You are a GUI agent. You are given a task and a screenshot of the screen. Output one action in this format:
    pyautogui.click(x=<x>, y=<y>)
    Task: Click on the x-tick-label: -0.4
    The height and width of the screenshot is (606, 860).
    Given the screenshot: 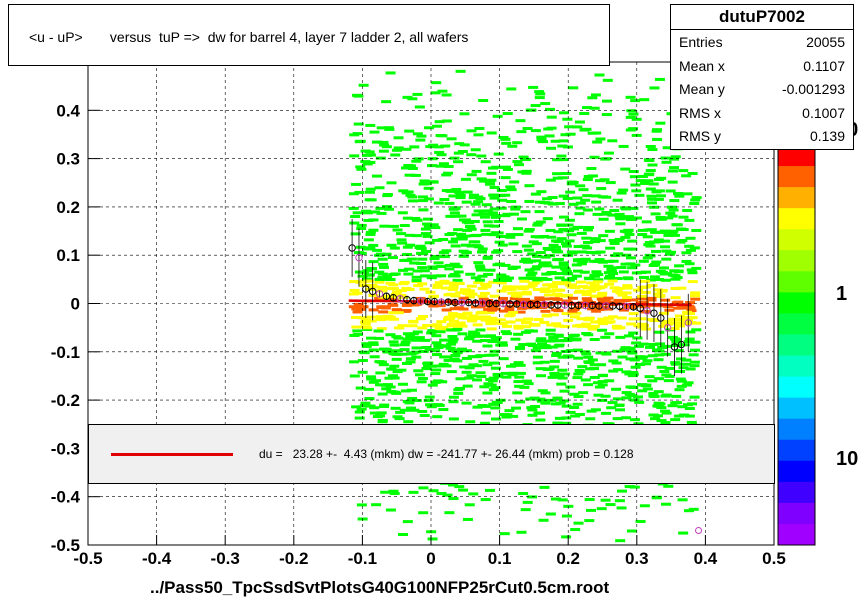 What is the action you would take?
    pyautogui.click(x=157, y=558)
    